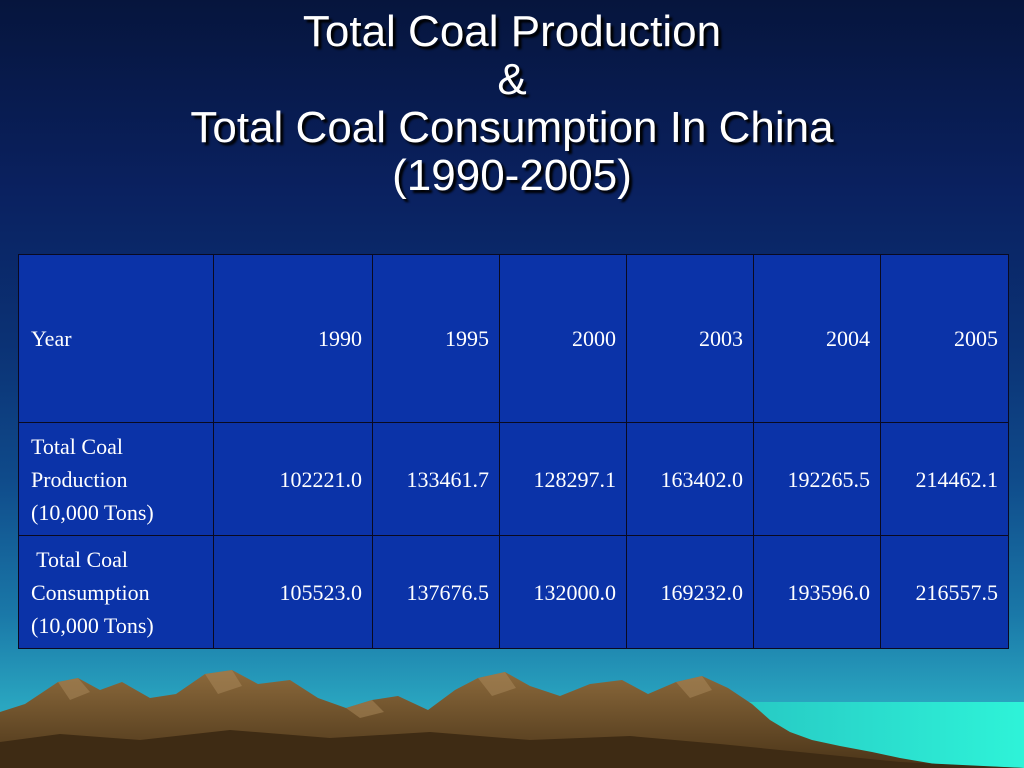 Image resolution: width=1024 pixels, height=768 pixels. What do you see at coordinates (385, 694) in the screenshot?
I see `mountain-ridge-highlights` at bounding box center [385, 694].